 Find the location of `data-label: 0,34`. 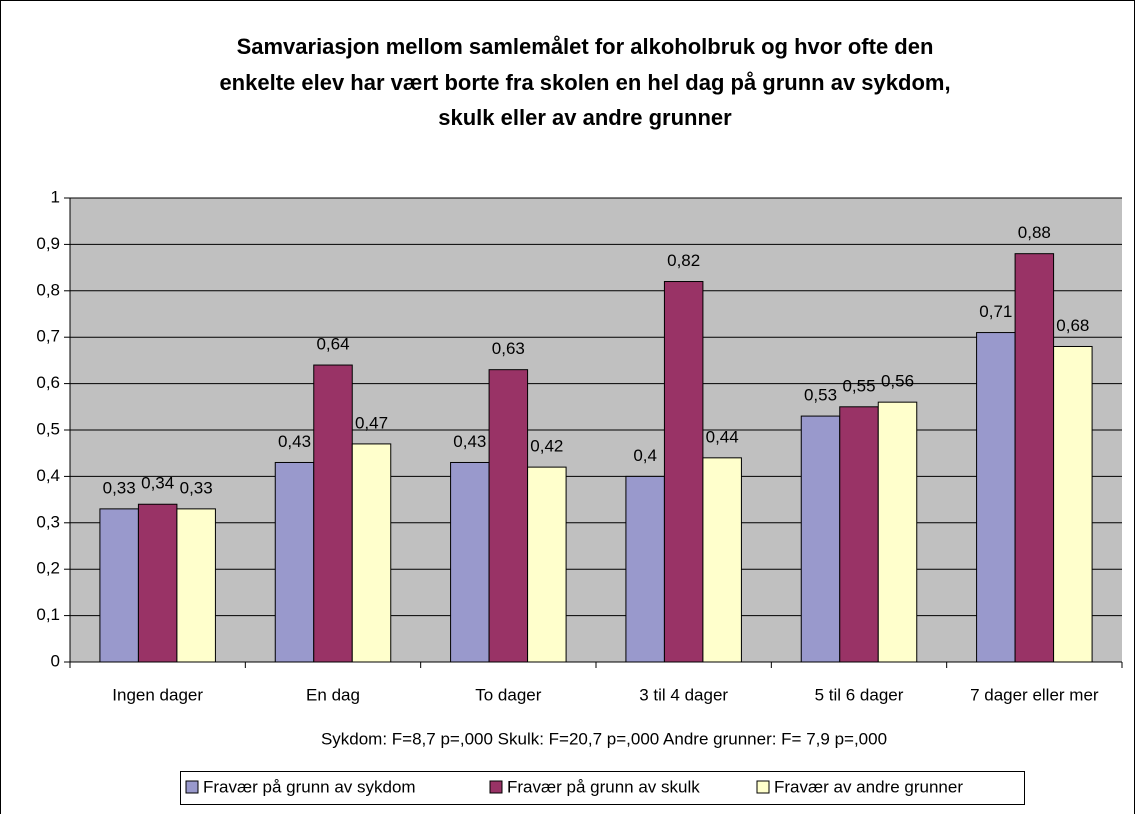

data-label: 0,34 is located at coordinates (157, 483).